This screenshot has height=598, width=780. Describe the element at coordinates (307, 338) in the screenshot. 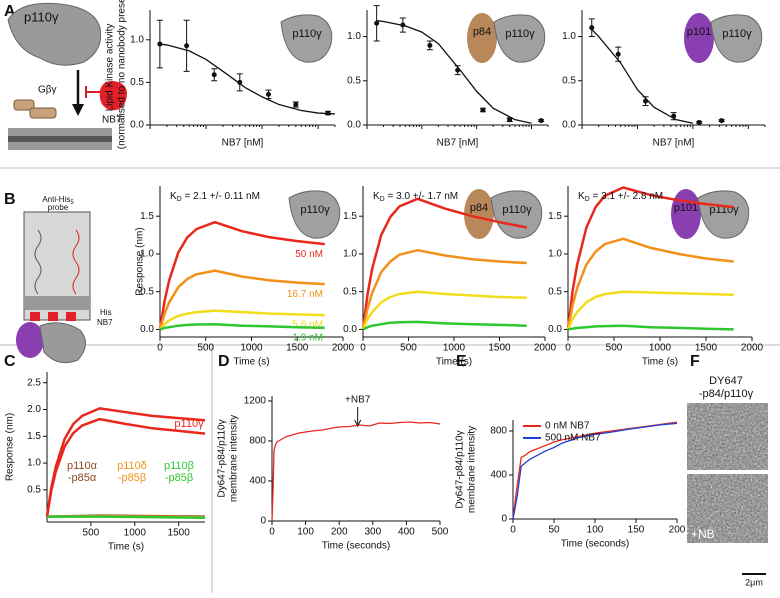

I see `series-label: 1.9 nM` at that location.